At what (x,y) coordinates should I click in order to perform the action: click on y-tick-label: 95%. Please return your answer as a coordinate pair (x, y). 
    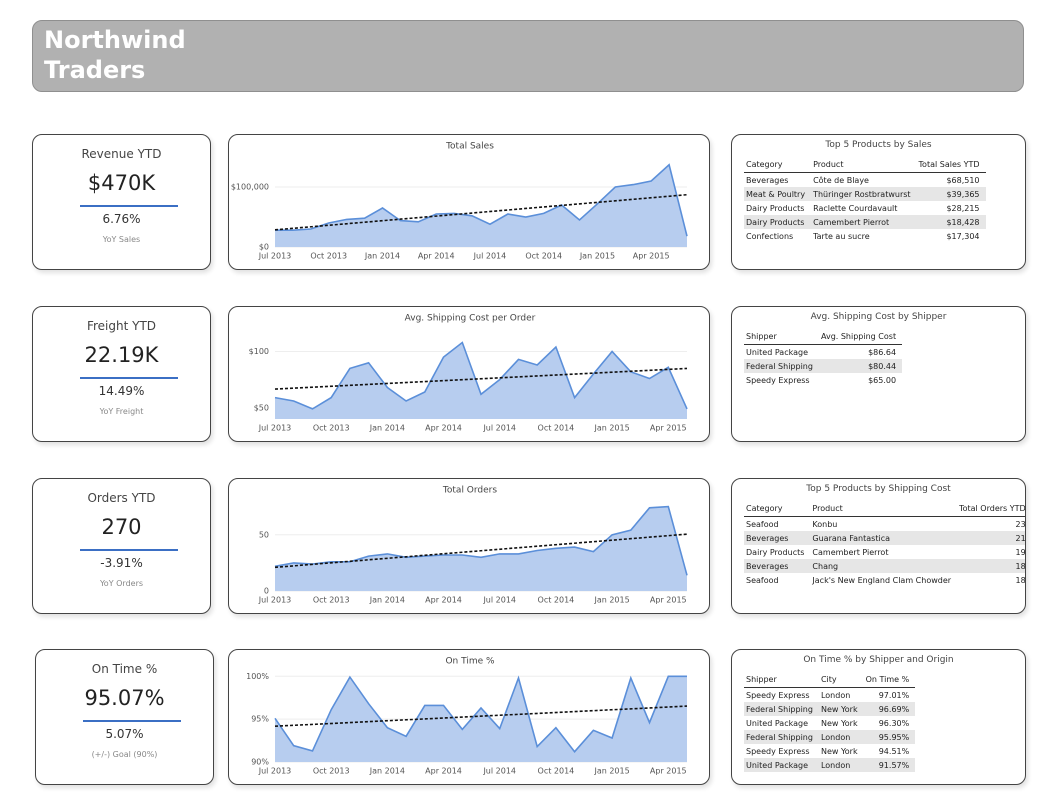
    Looking at the image, I should click on (260, 719).